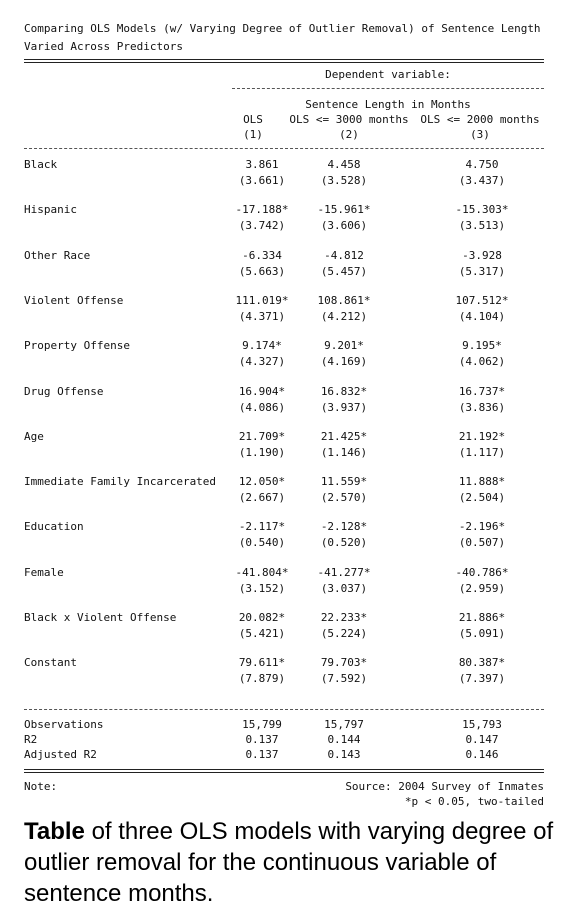 The width and height of the screenshot is (584, 922). What do you see at coordinates (344, 678) in the screenshot?
I see `standard-error: (7.592)` at bounding box center [344, 678].